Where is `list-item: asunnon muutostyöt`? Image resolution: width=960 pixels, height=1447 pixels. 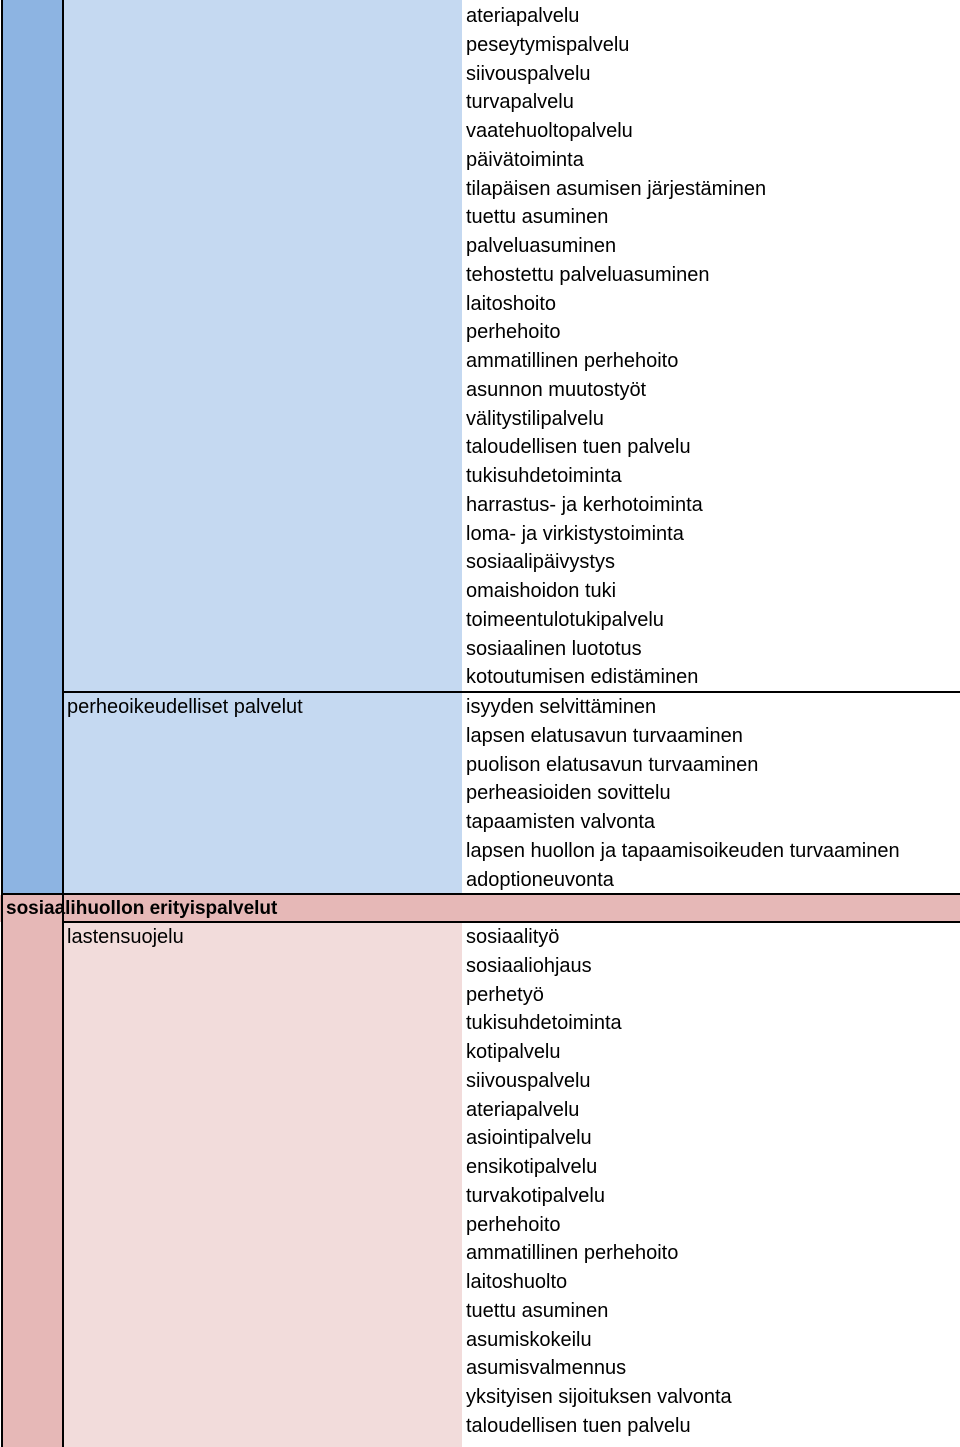
list-item: asunnon muutostyöt is located at coordinates (556, 389).